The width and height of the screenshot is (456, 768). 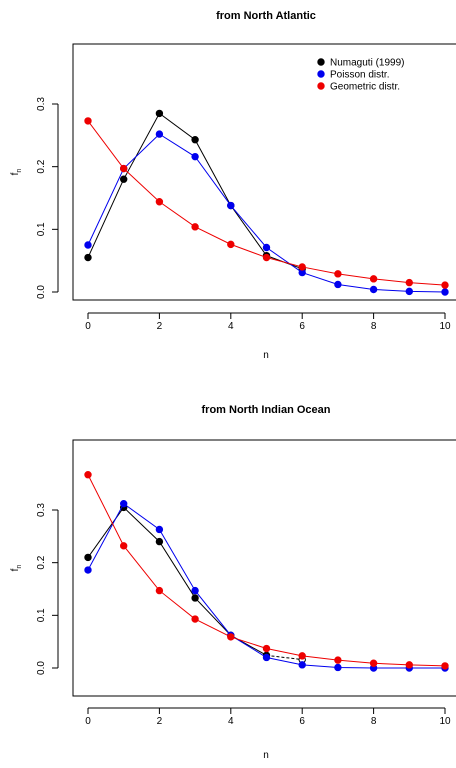 I want to click on legend-label: Poisson distr., so click(x=359, y=75).